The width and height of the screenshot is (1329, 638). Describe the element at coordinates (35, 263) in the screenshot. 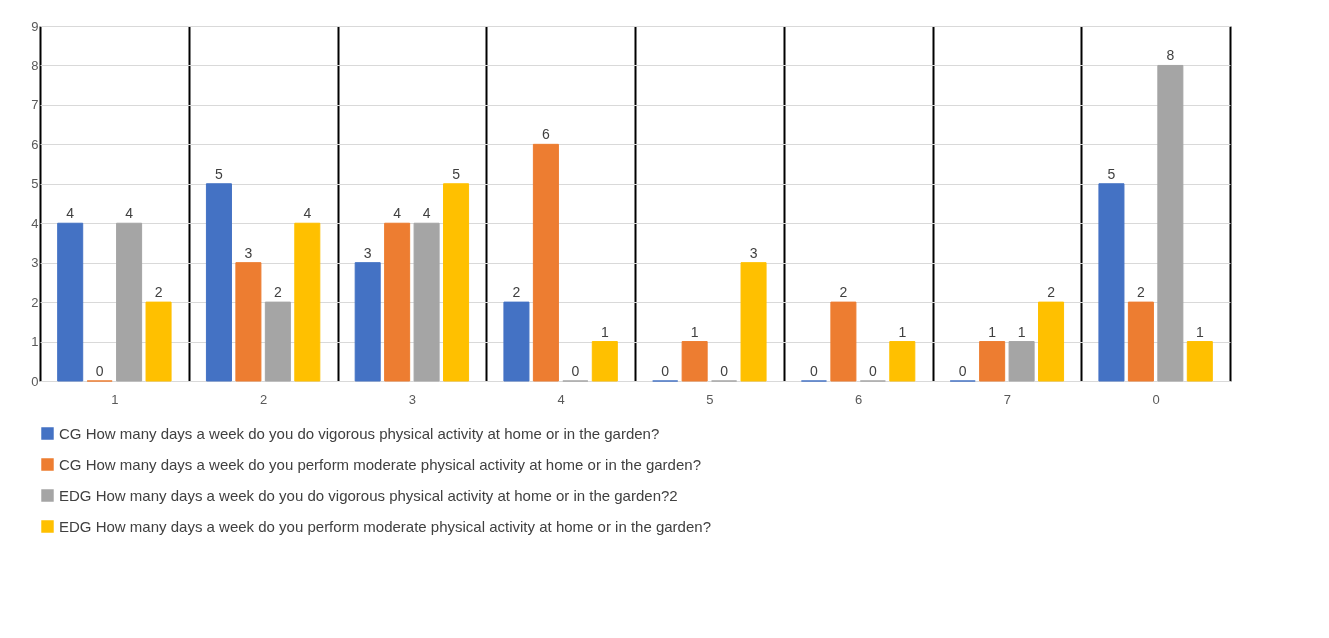

I see `y-tick-label: 3` at that location.